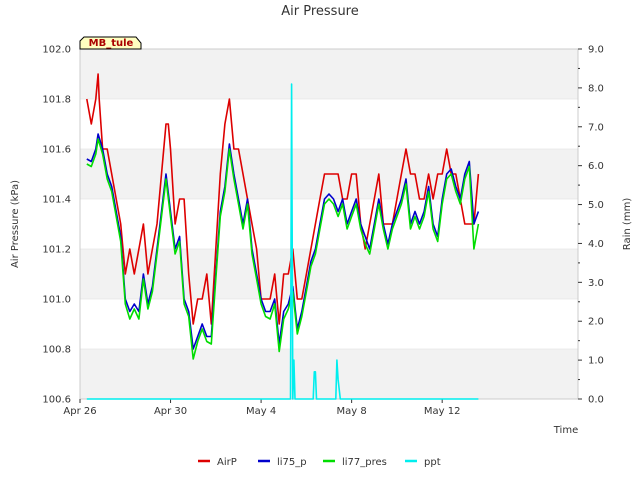  I want to click on y2-tick-label: 0.0, so click(596, 400).